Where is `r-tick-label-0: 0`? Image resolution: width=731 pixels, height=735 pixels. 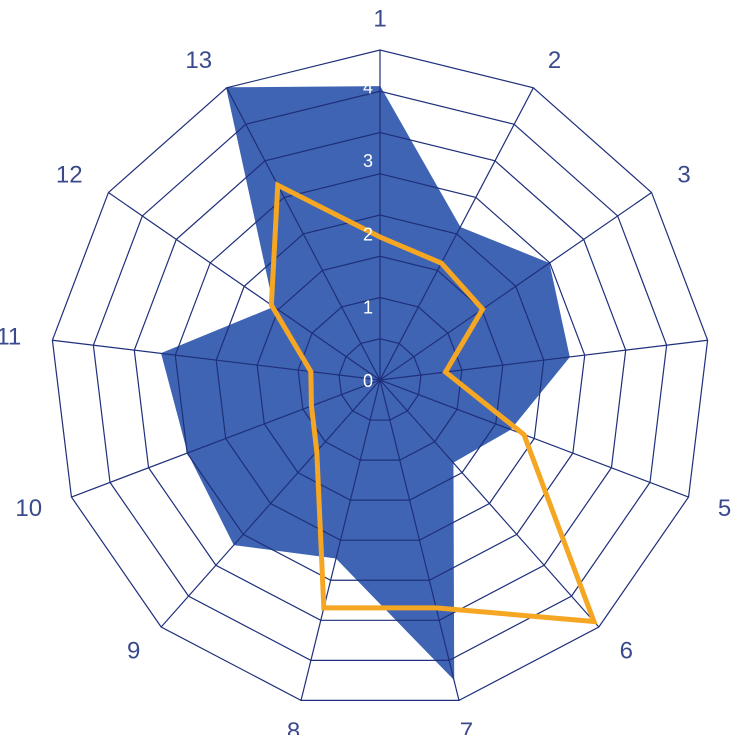 r-tick-label-0: 0 is located at coordinates (368, 381).